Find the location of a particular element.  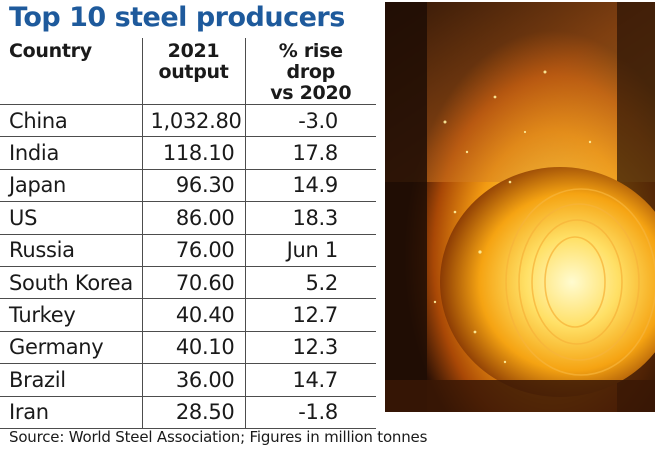

change-cell: 14.7 is located at coordinates (310, 380).